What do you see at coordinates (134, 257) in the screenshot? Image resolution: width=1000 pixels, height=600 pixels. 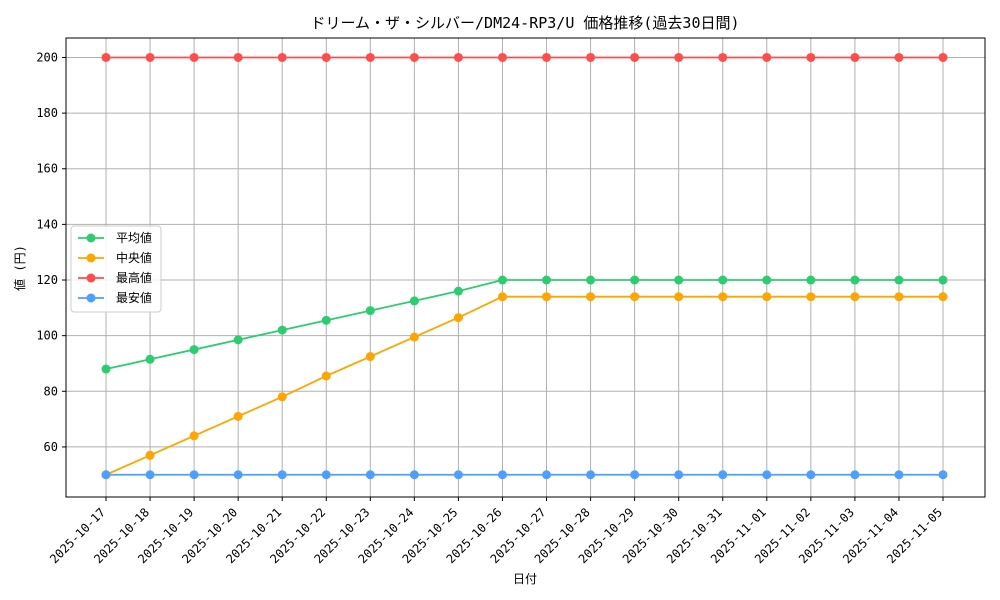 I see `legend-label: 中央値` at bounding box center [134, 257].